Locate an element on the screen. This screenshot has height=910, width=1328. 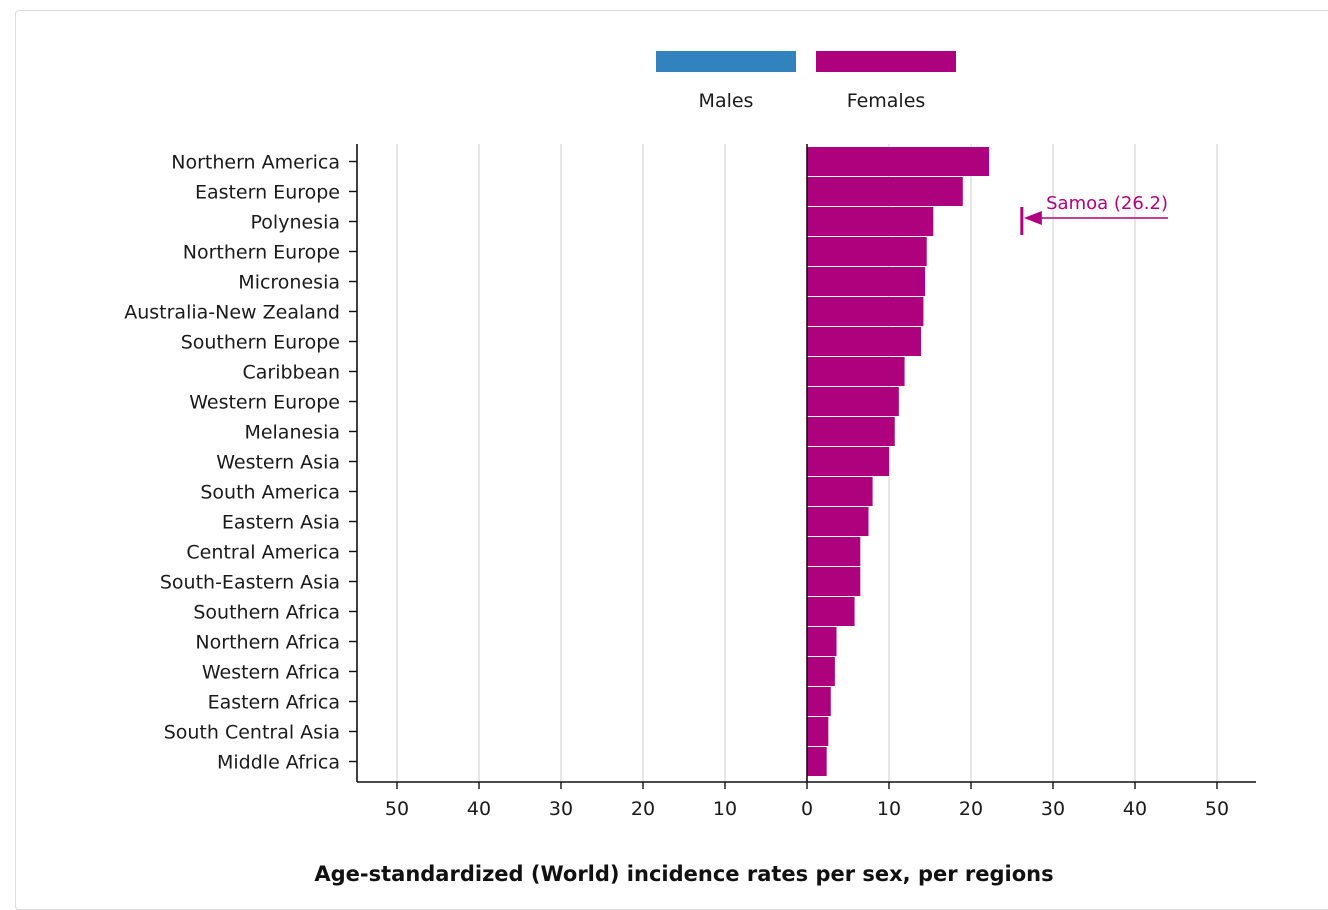
y-tick-label: Eastern Africa is located at coordinates (274, 703).